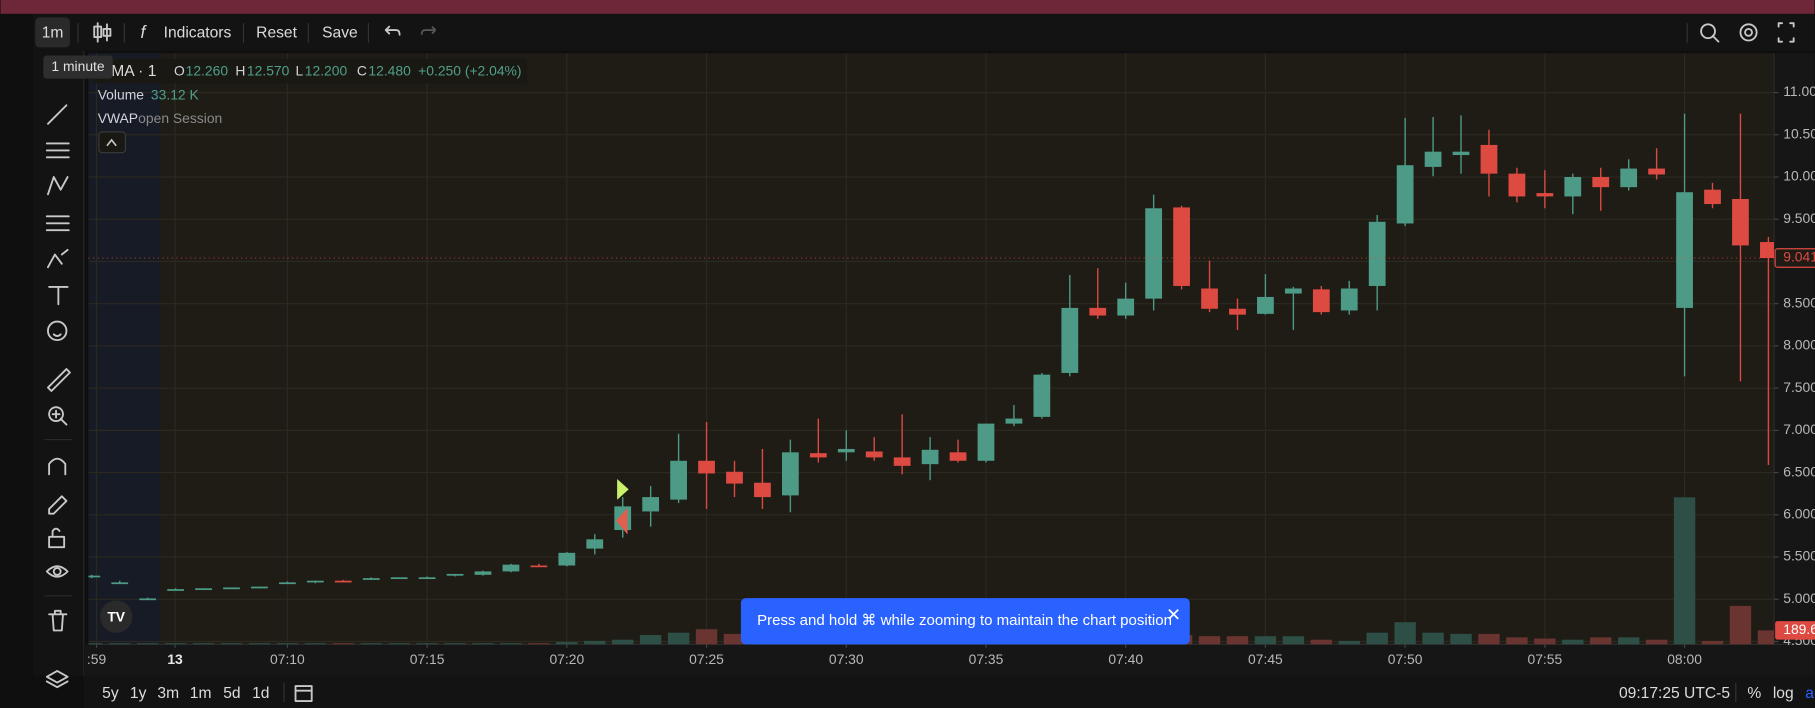 The height and width of the screenshot is (708, 1815). Describe the element at coordinates (949, 691) in the screenshot. I see `bottom-bar` at that location.